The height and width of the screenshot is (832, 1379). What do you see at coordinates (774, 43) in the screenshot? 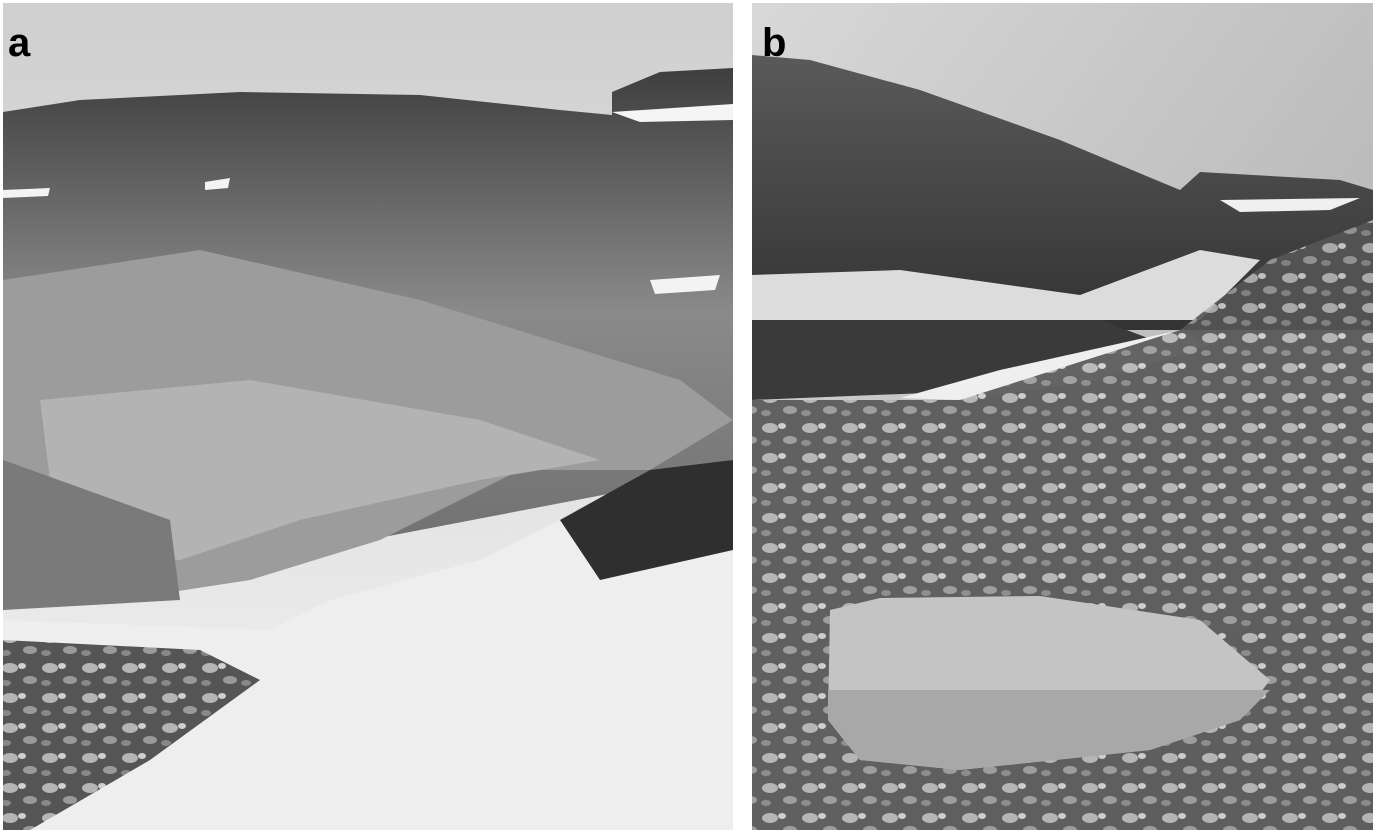
I see `panel-label: b` at bounding box center [774, 43].